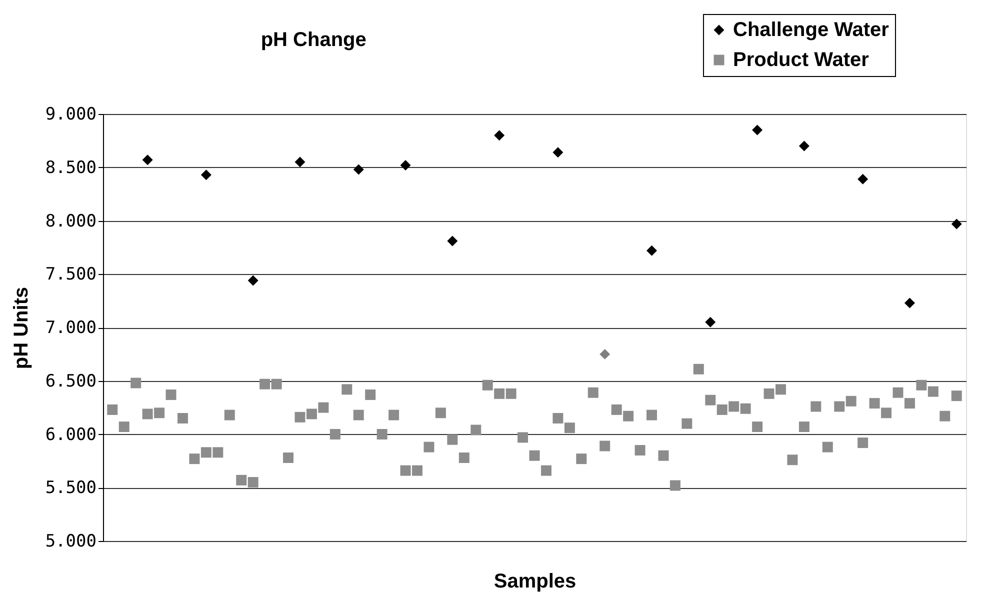  What do you see at coordinates (21, 328) in the screenshot?
I see `y-axis-title: pH Units` at bounding box center [21, 328].